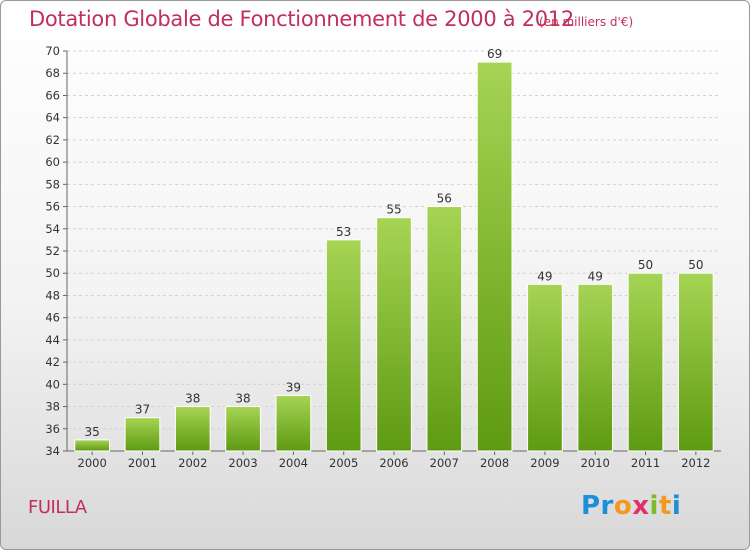 The height and width of the screenshot is (550, 750). Describe the element at coordinates (192, 399) in the screenshot. I see `value-label-2002: 38` at that location.